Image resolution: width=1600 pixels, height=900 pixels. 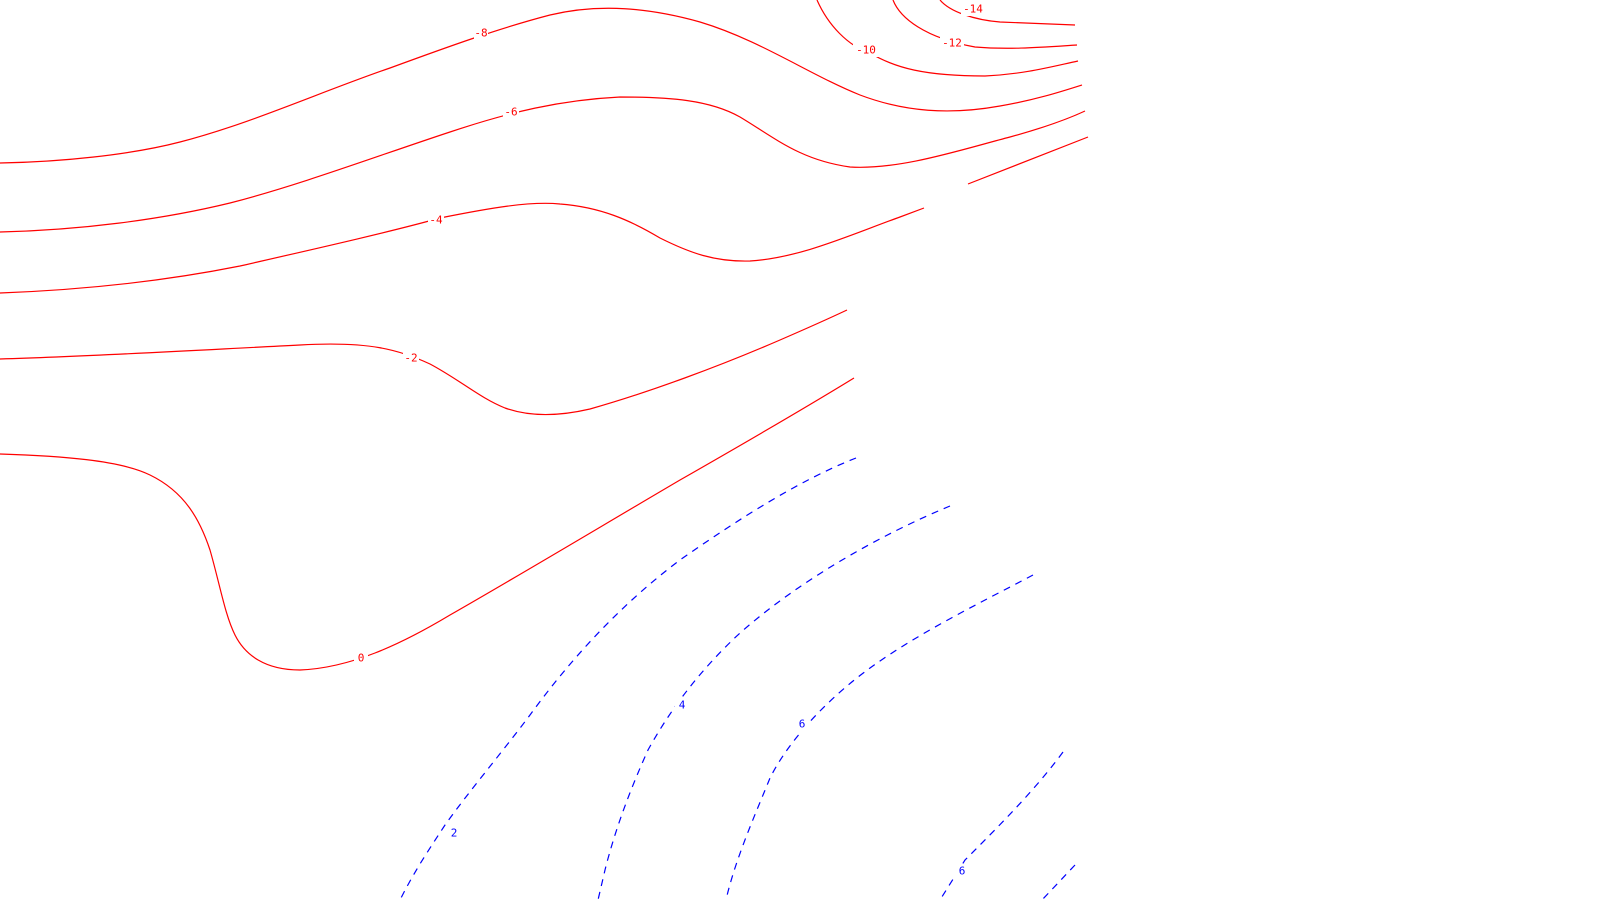 I want to click on contour-line-positive-partial, so click(x=1058, y=882).